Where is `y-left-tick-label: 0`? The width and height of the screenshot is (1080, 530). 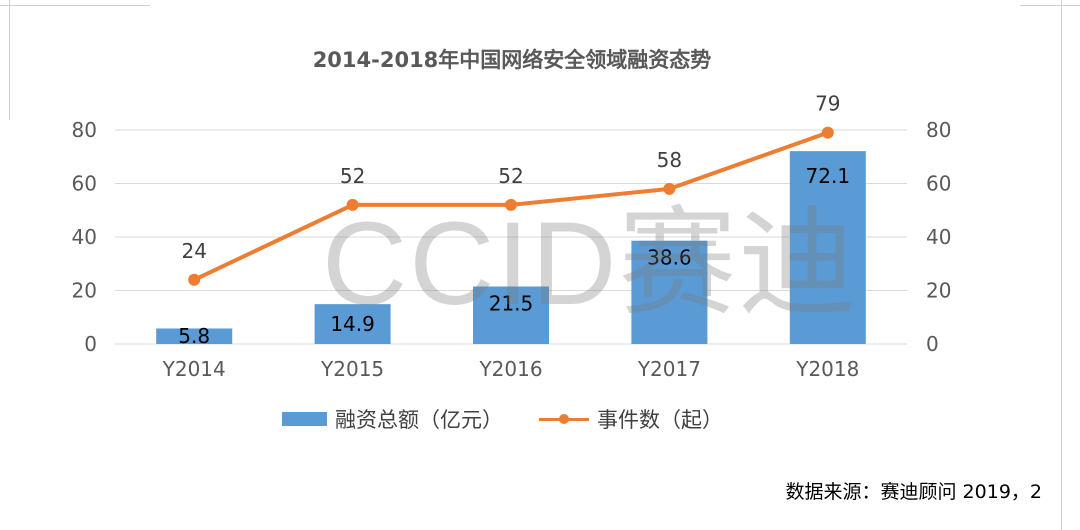 y-left-tick-label: 0 is located at coordinates (90, 344).